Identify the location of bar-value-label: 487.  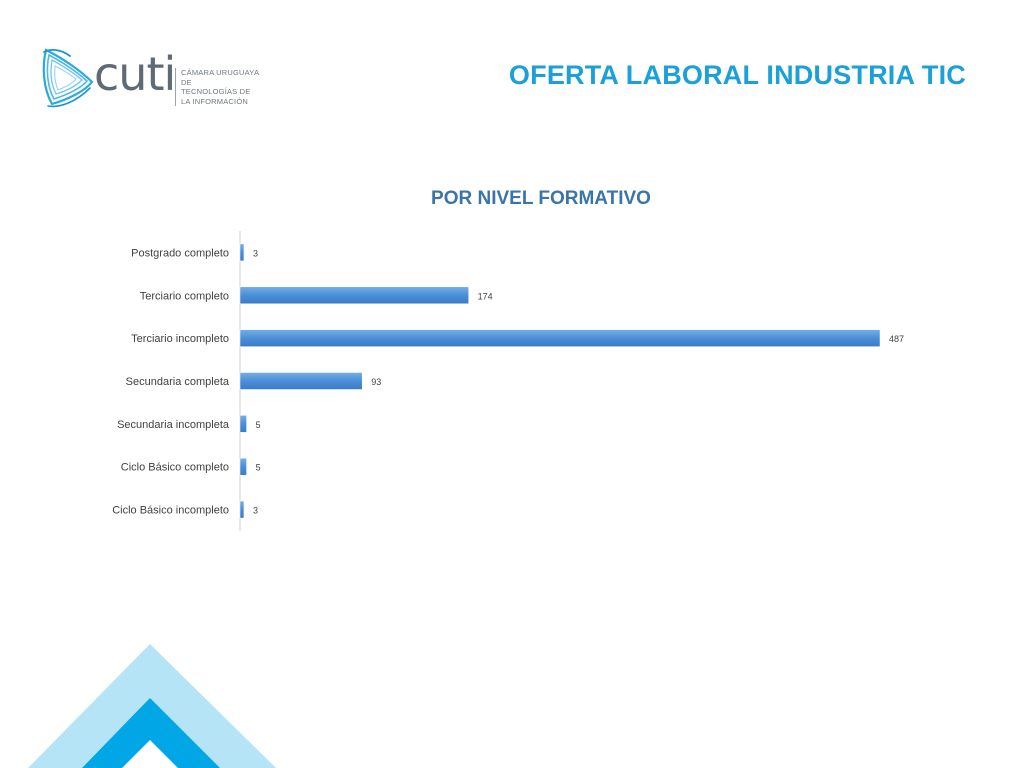
(896, 339).